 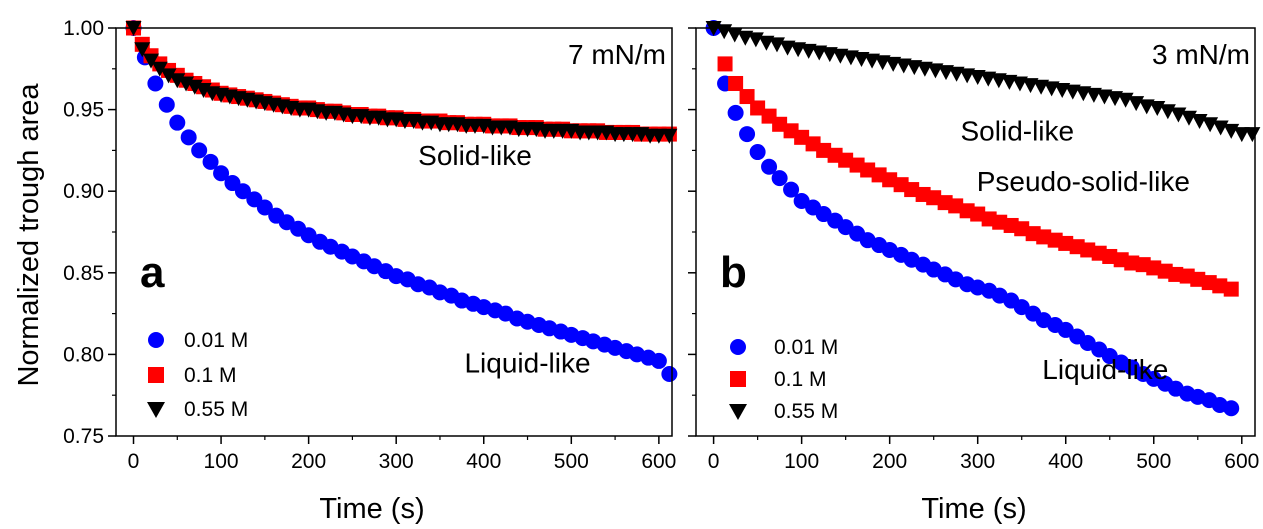 What do you see at coordinates (83, 354) in the screenshot?
I see `y-tick-label: 0.80` at bounding box center [83, 354].